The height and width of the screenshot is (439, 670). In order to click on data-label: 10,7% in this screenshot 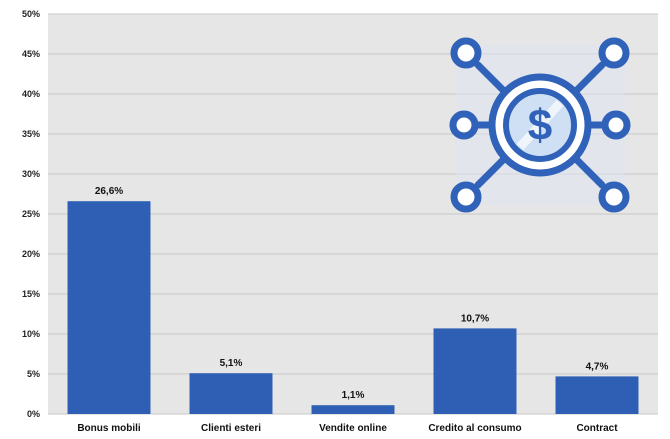, I will do `click(475, 318)`.